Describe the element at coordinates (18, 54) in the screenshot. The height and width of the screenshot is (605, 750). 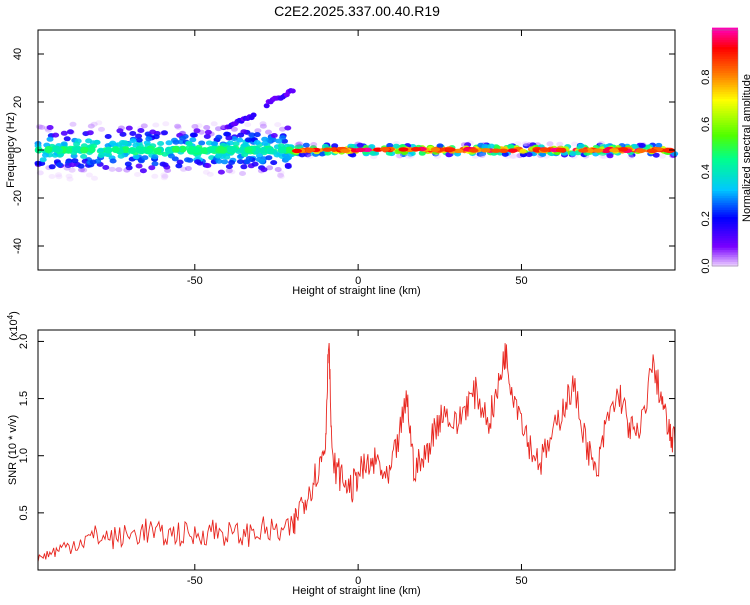
I see `y-tick-label: 40` at that location.